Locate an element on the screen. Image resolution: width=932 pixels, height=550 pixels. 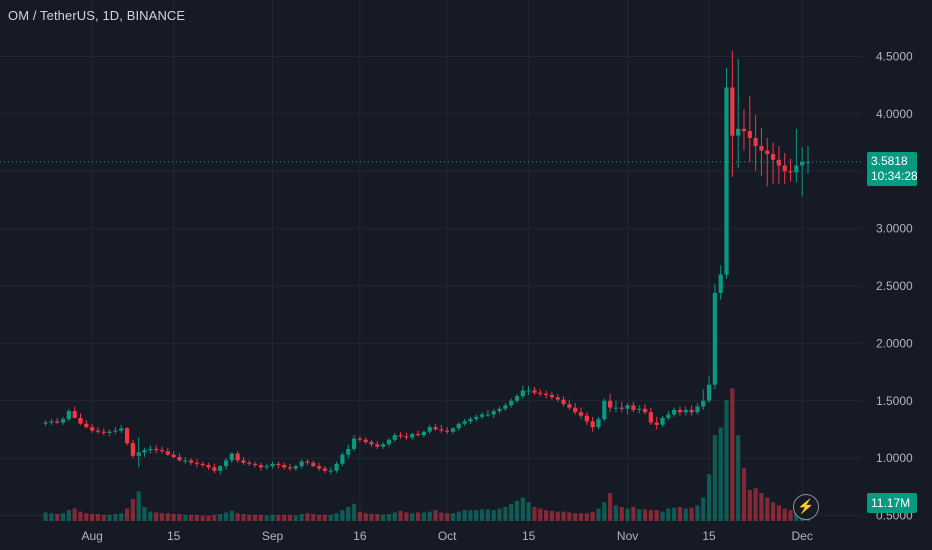
bar-countdown: 10:34:28 is located at coordinates (894, 176).